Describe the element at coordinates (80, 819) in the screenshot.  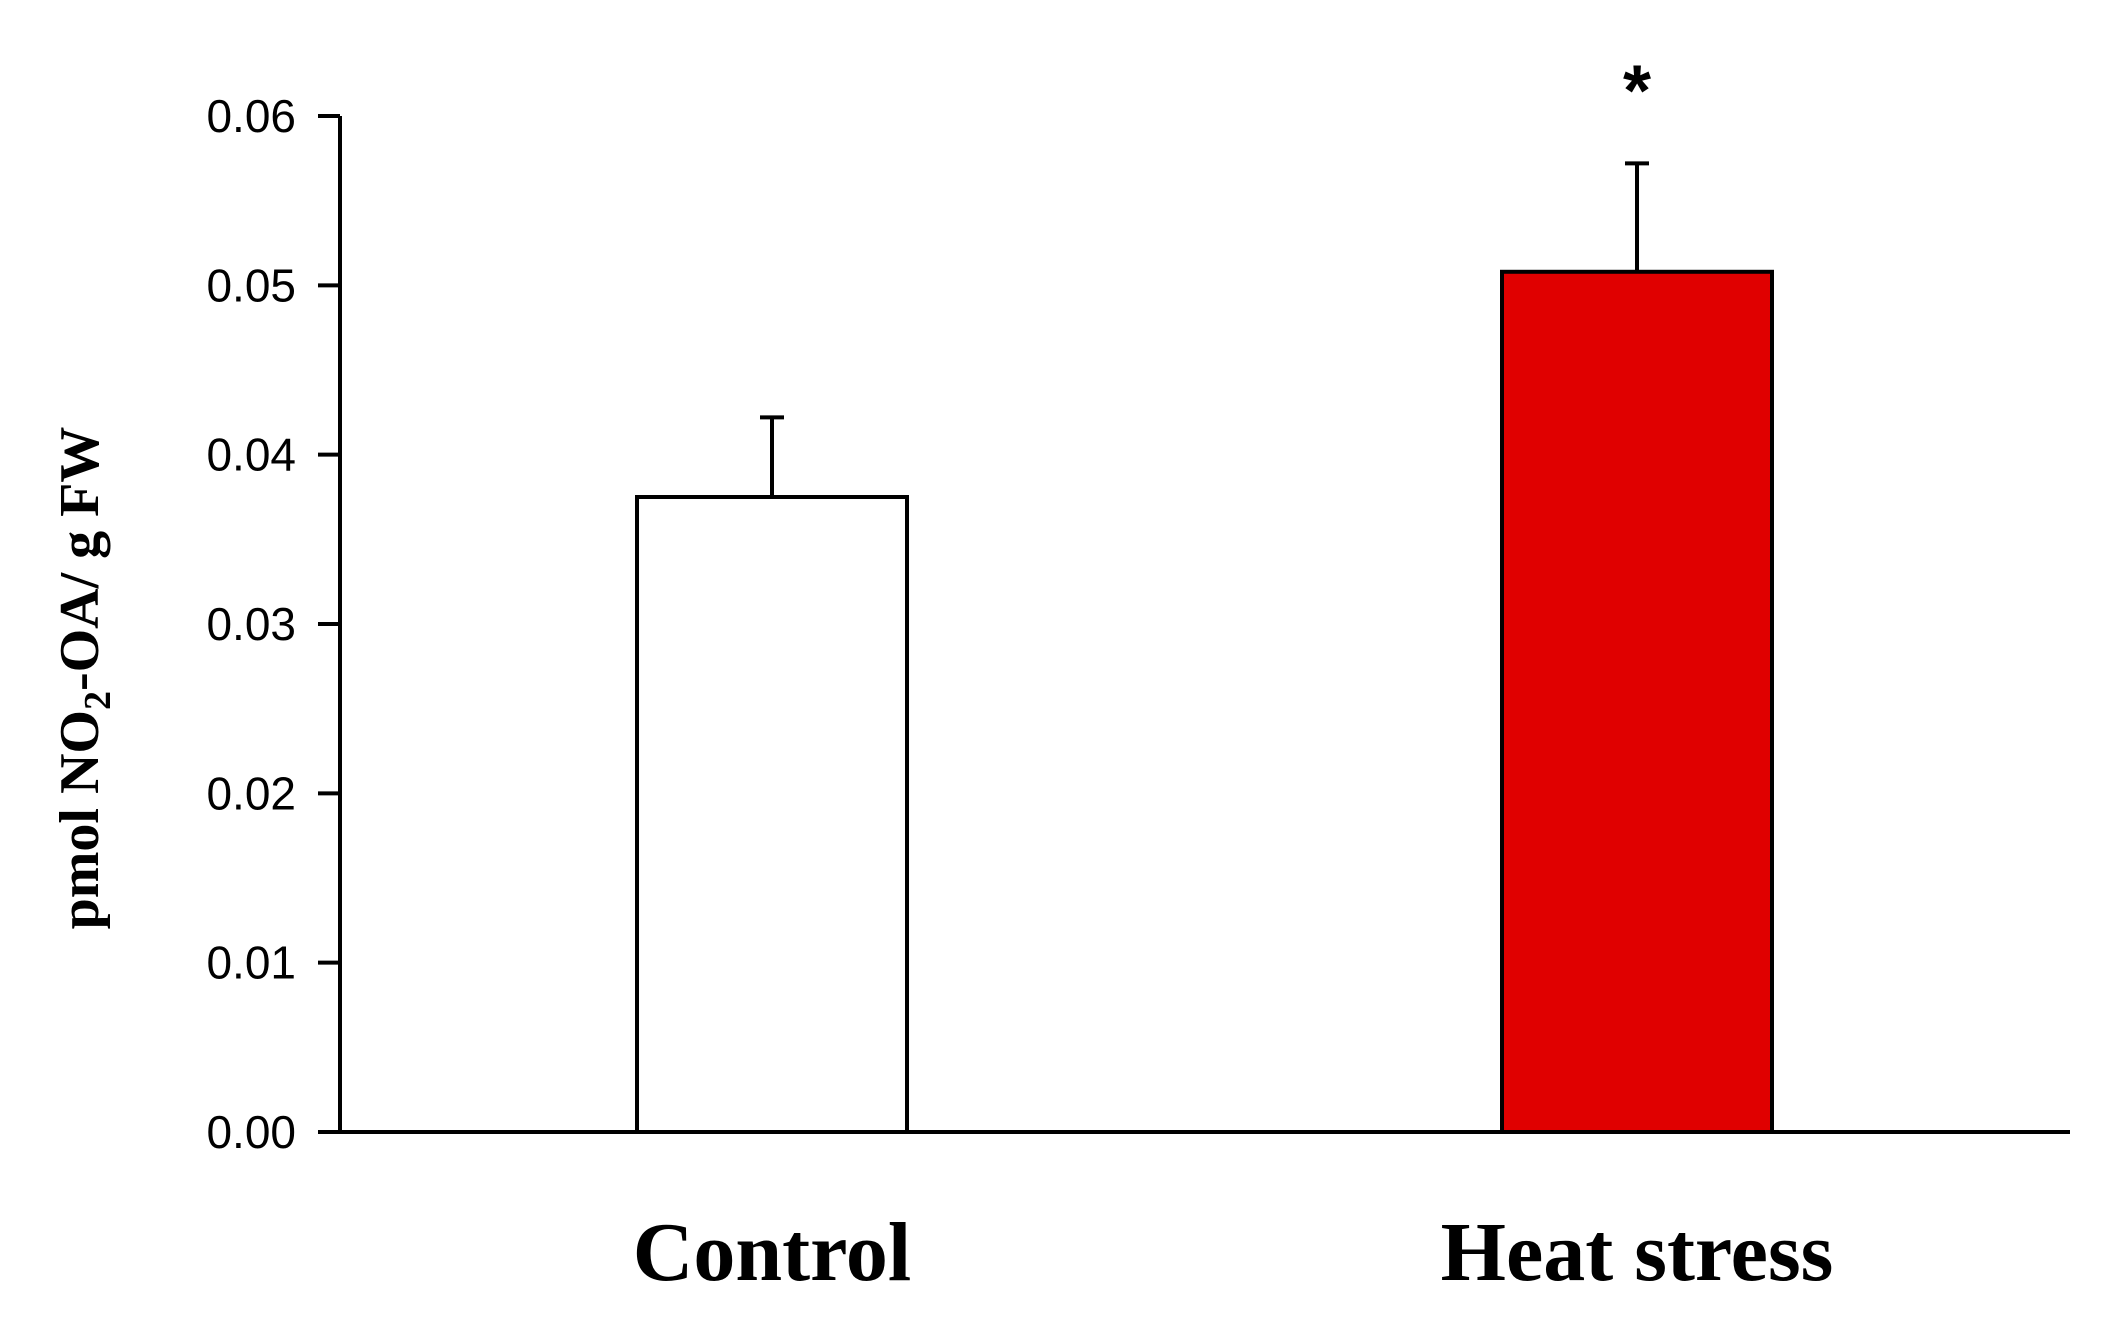
I see `y-axis-title-prefix: pmol NO` at that location.